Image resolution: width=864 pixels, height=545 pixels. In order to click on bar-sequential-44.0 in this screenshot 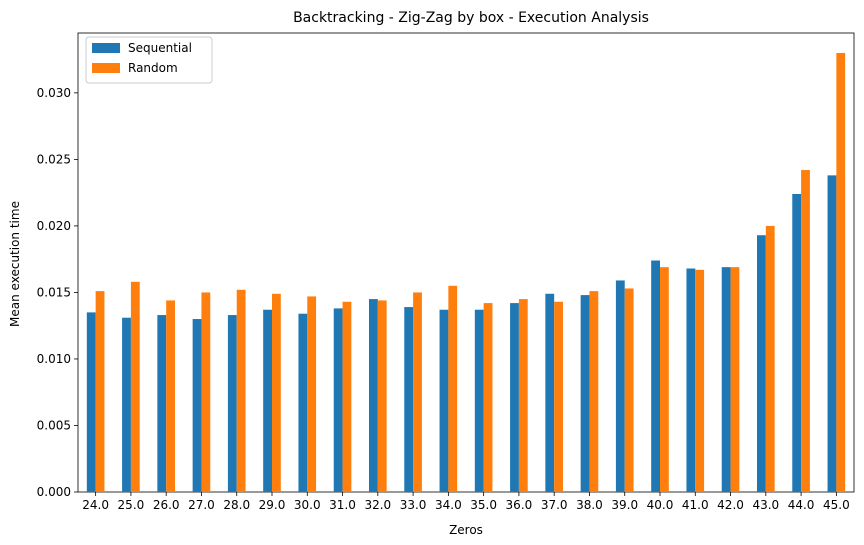, I will do `click(797, 343)`.